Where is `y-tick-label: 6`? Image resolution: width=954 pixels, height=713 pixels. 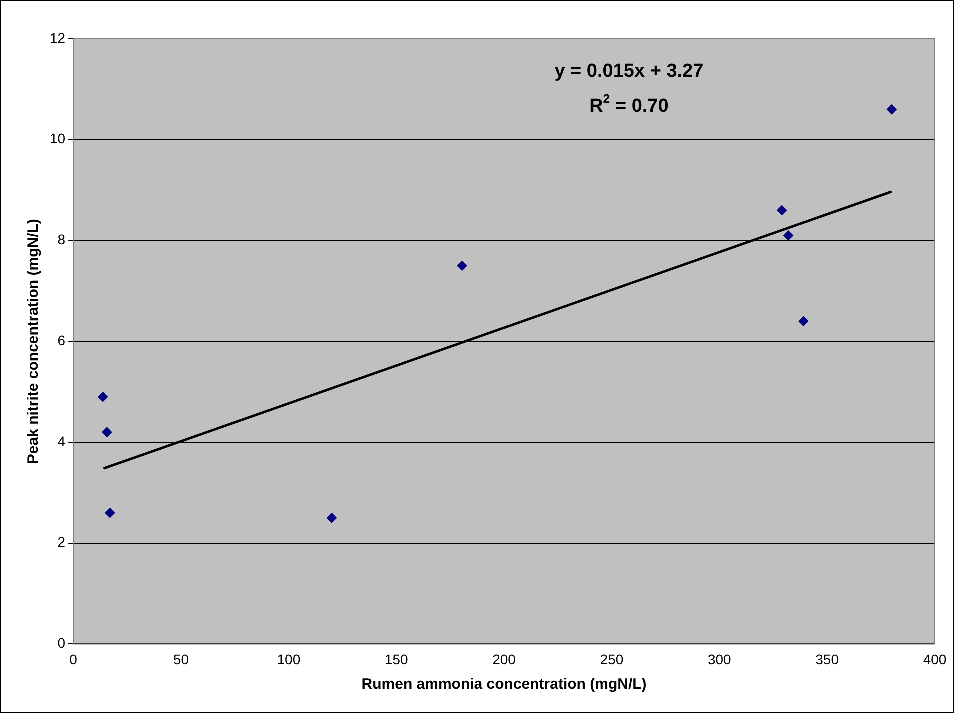
y-tick-label: 6 is located at coordinates (62, 340).